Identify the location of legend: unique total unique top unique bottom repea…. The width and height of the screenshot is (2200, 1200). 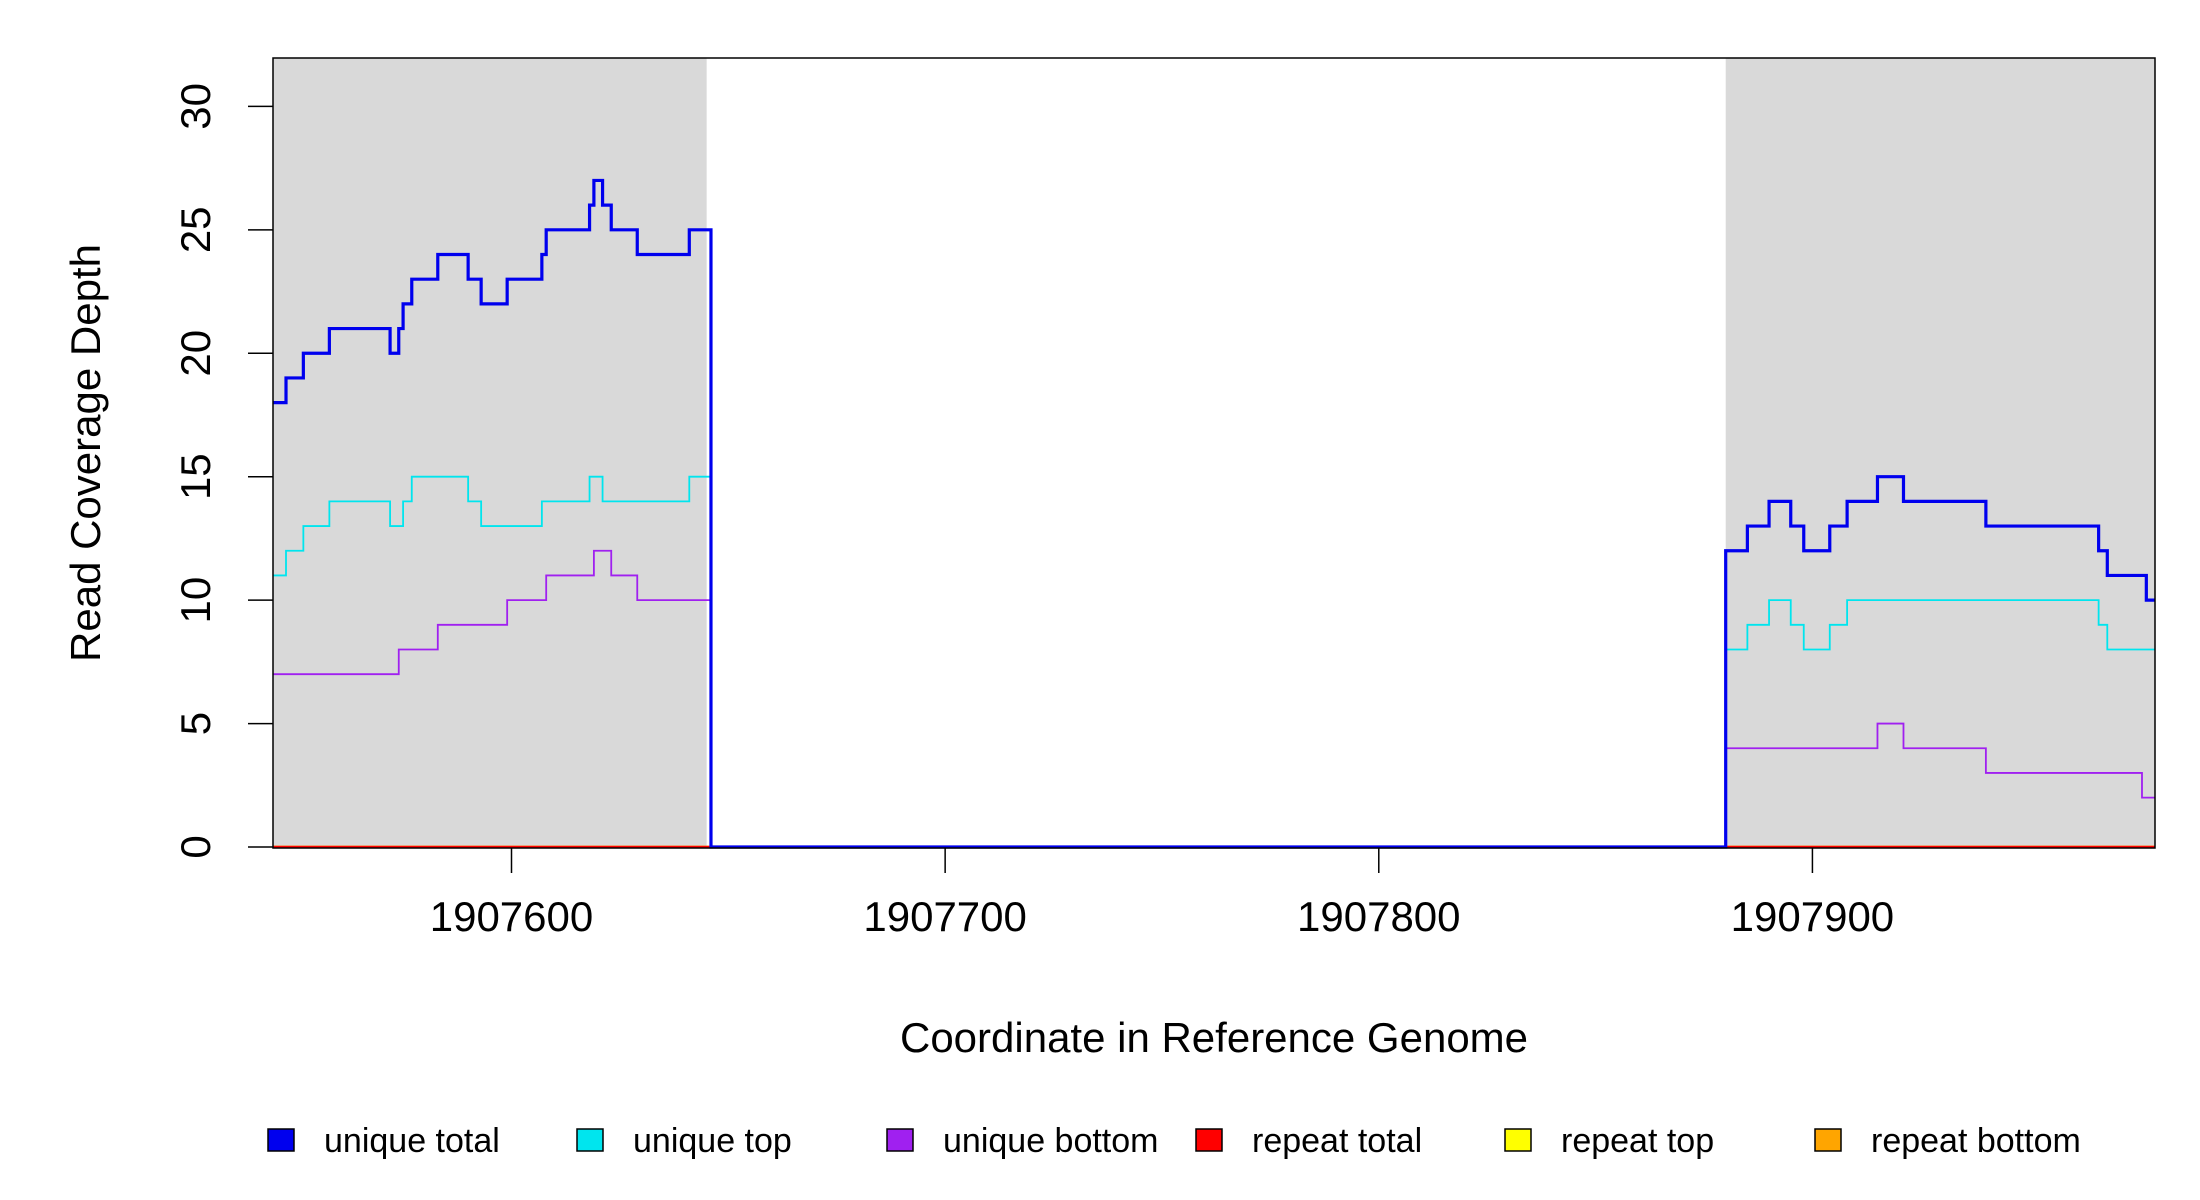
(1174, 1141).